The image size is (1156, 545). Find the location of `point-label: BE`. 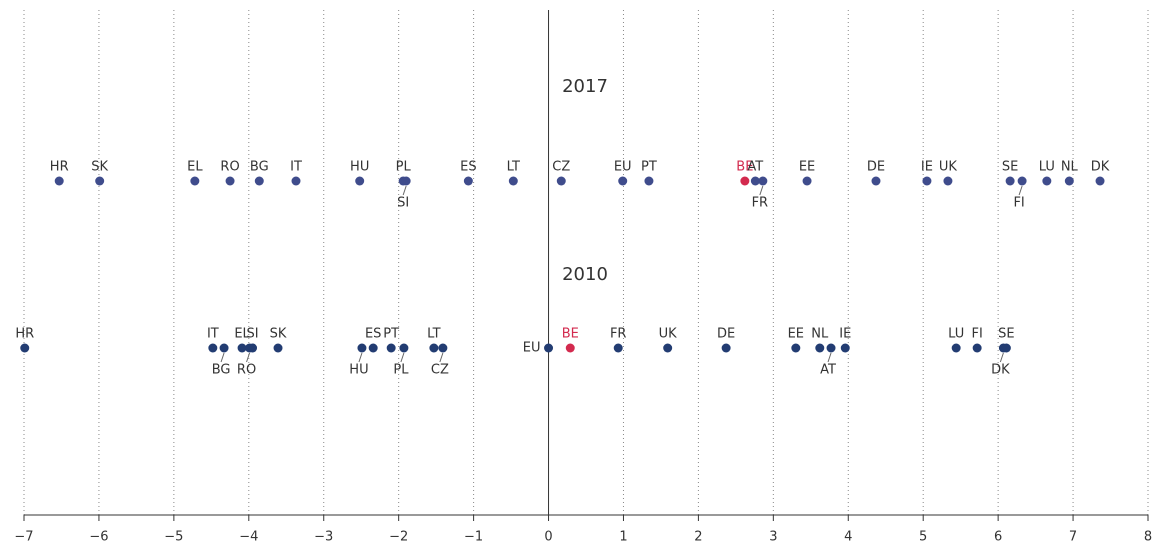

point-label: BE is located at coordinates (570, 334).